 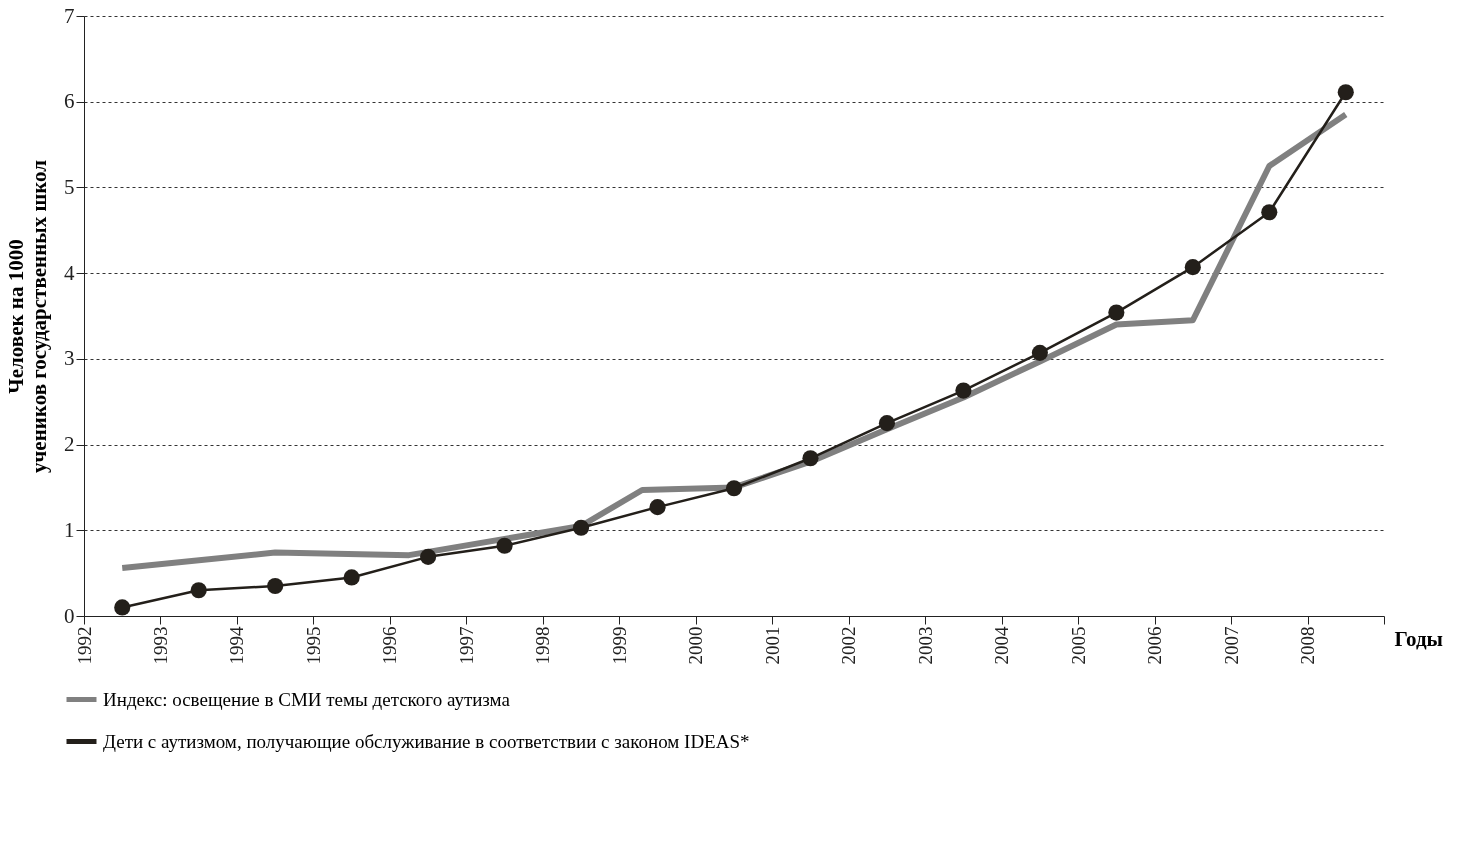 I want to click on x-tick-label: 1993, so click(x=160, y=645).